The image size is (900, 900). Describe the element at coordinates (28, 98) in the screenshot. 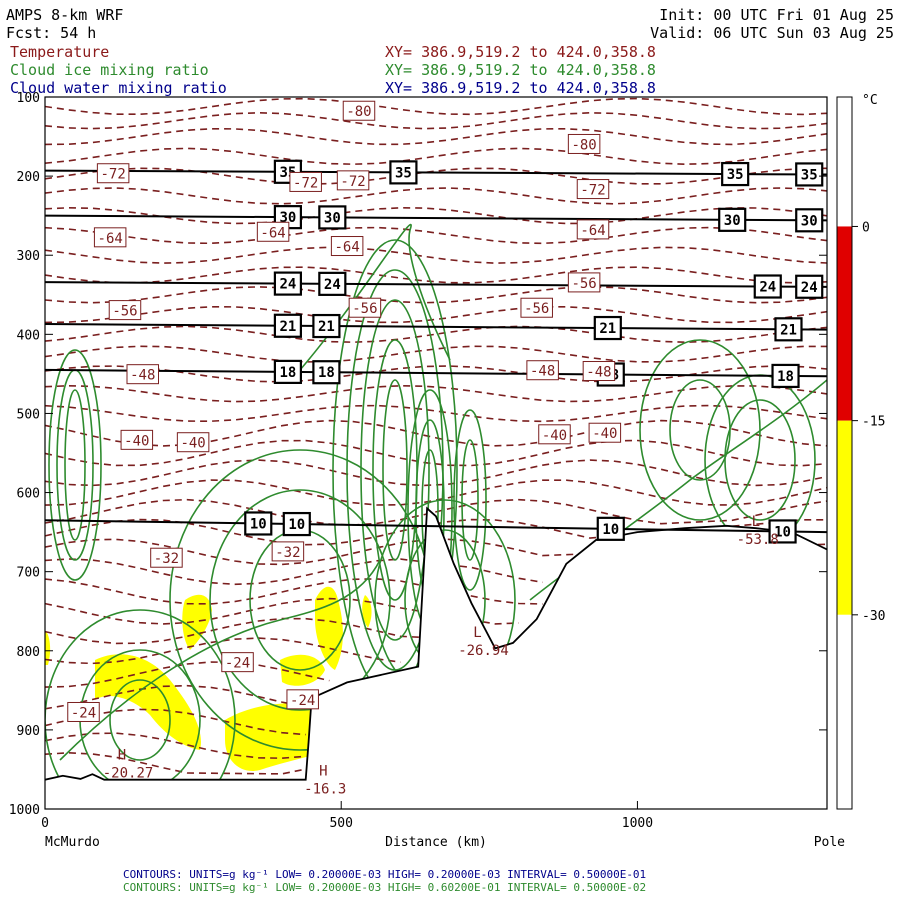

I see `y-tick-label-100: 100` at that location.